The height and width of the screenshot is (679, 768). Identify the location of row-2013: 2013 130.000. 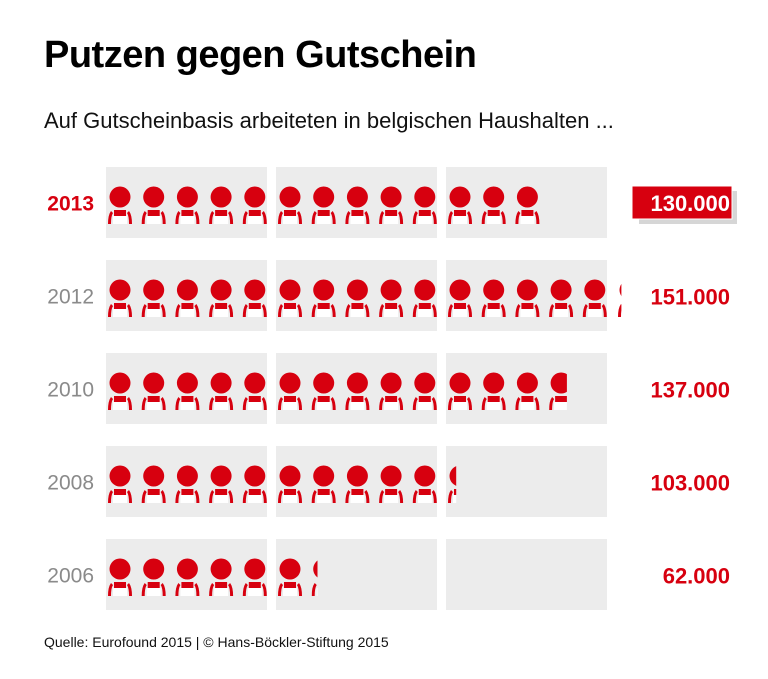
(392, 202).